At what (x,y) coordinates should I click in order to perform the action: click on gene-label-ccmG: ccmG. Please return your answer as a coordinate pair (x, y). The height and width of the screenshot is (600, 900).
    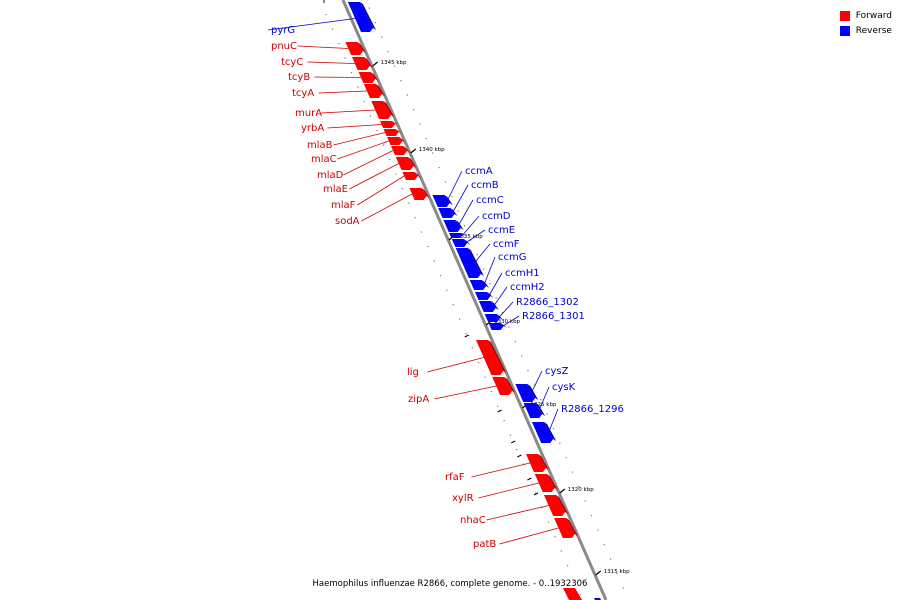
    Looking at the image, I should click on (512, 257).